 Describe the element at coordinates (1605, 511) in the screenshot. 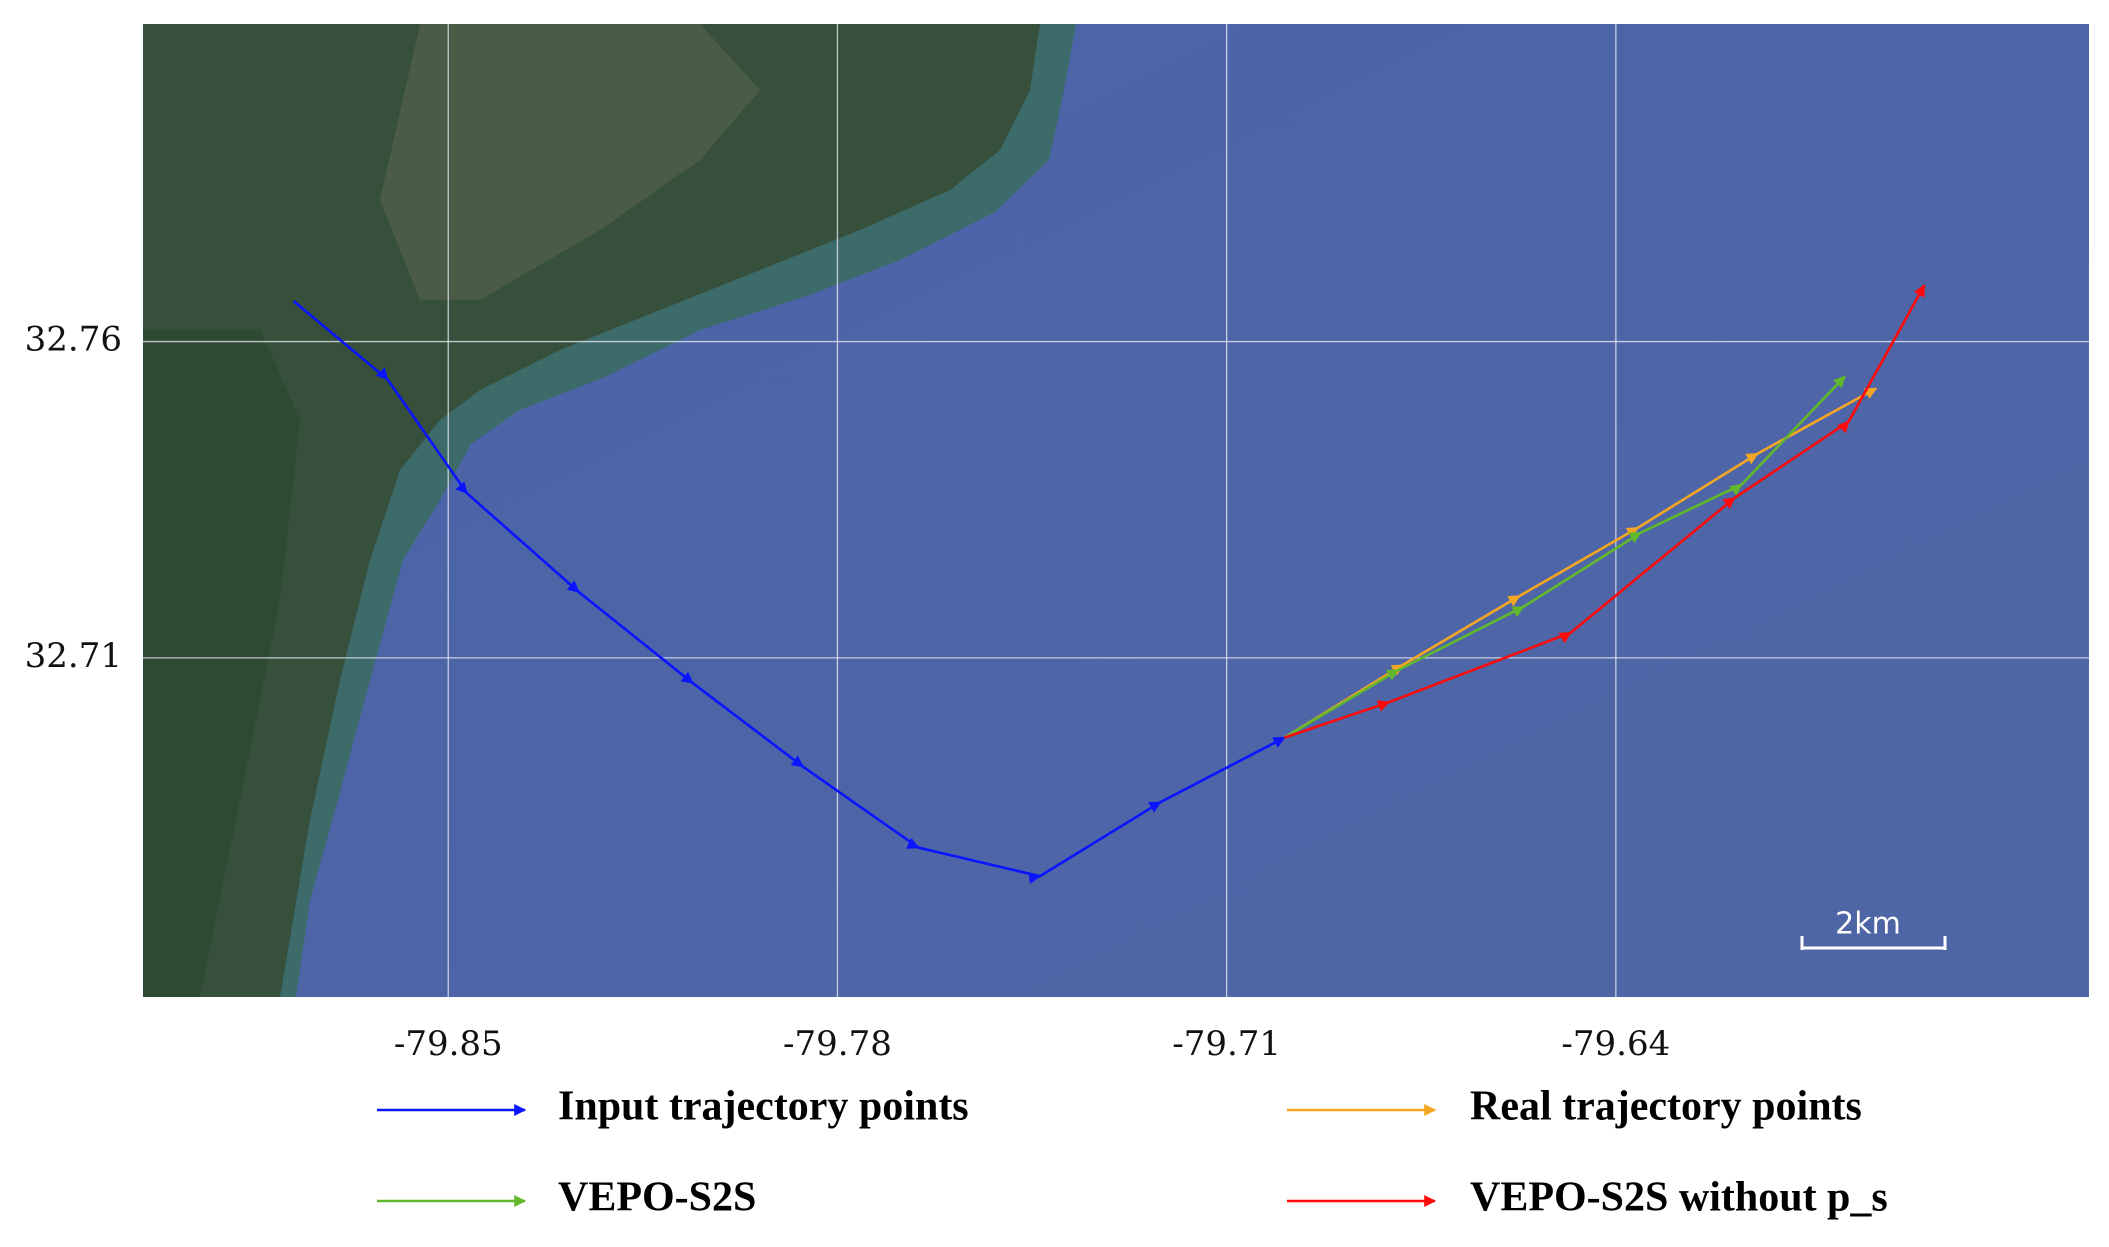

I see `trajectory` at that location.